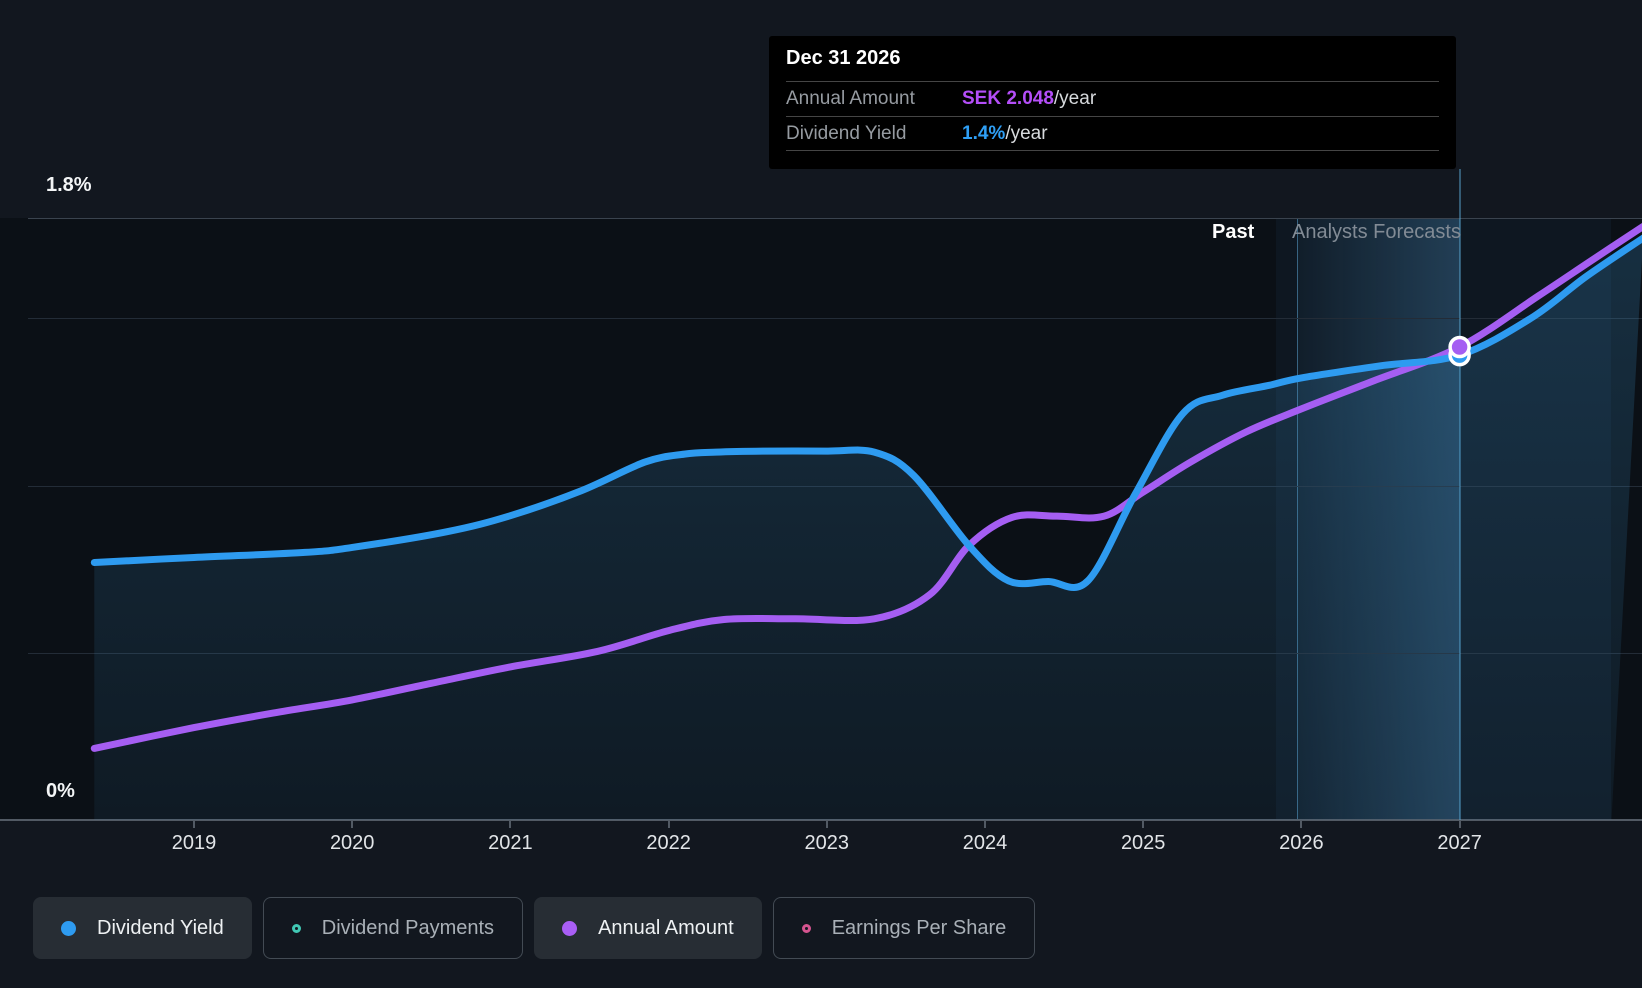 The height and width of the screenshot is (988, 1642). I want to click on legend-dividend-yield-button: Dividend Yield, so click(142, 928).